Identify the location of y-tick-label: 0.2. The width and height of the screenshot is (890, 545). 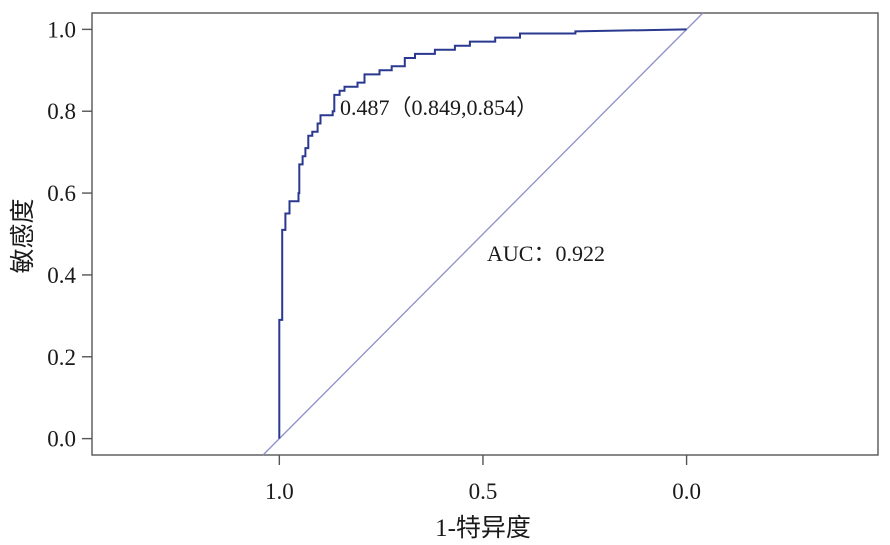
(61, 357).